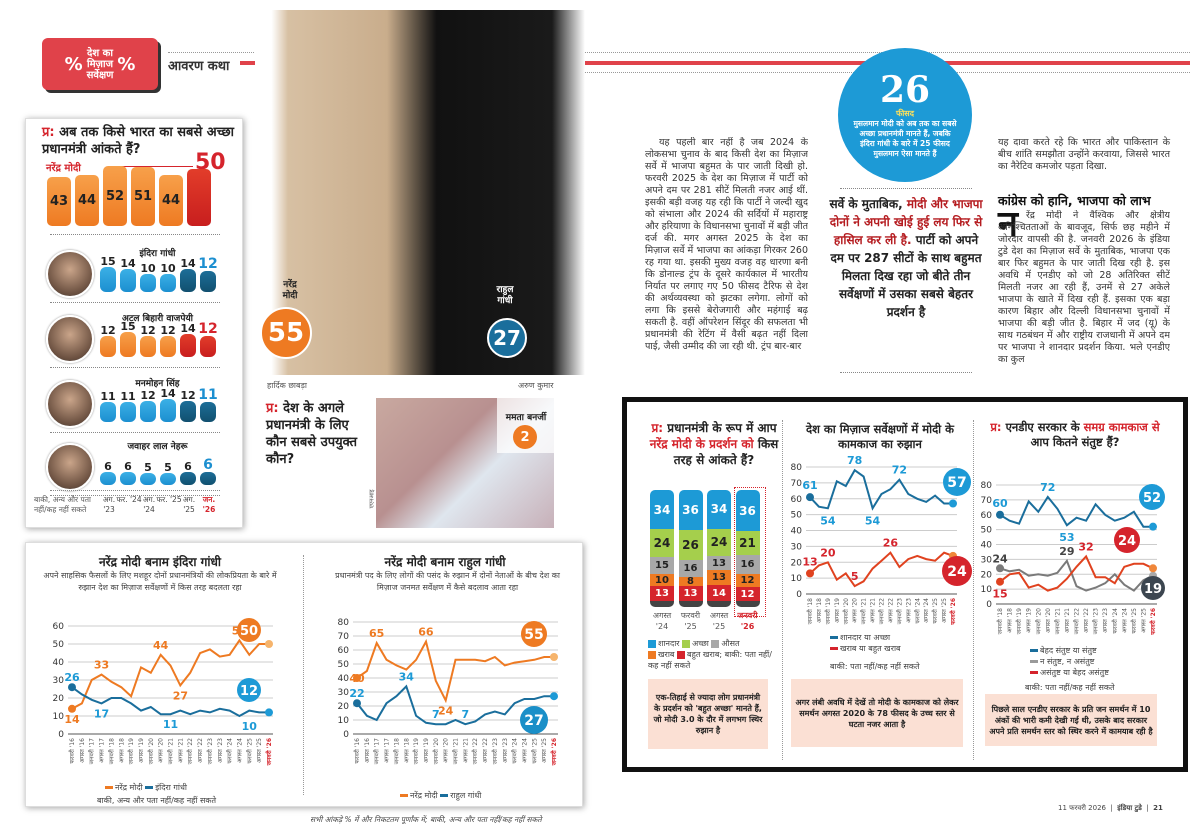 Image resolution: width=1200 pixels, height=835 pixels. What do you see at coordinates (505, 295) in the screenshot?
I see `rahul-photo-label: राहुल गांधी` at bounding box center [505, 295].